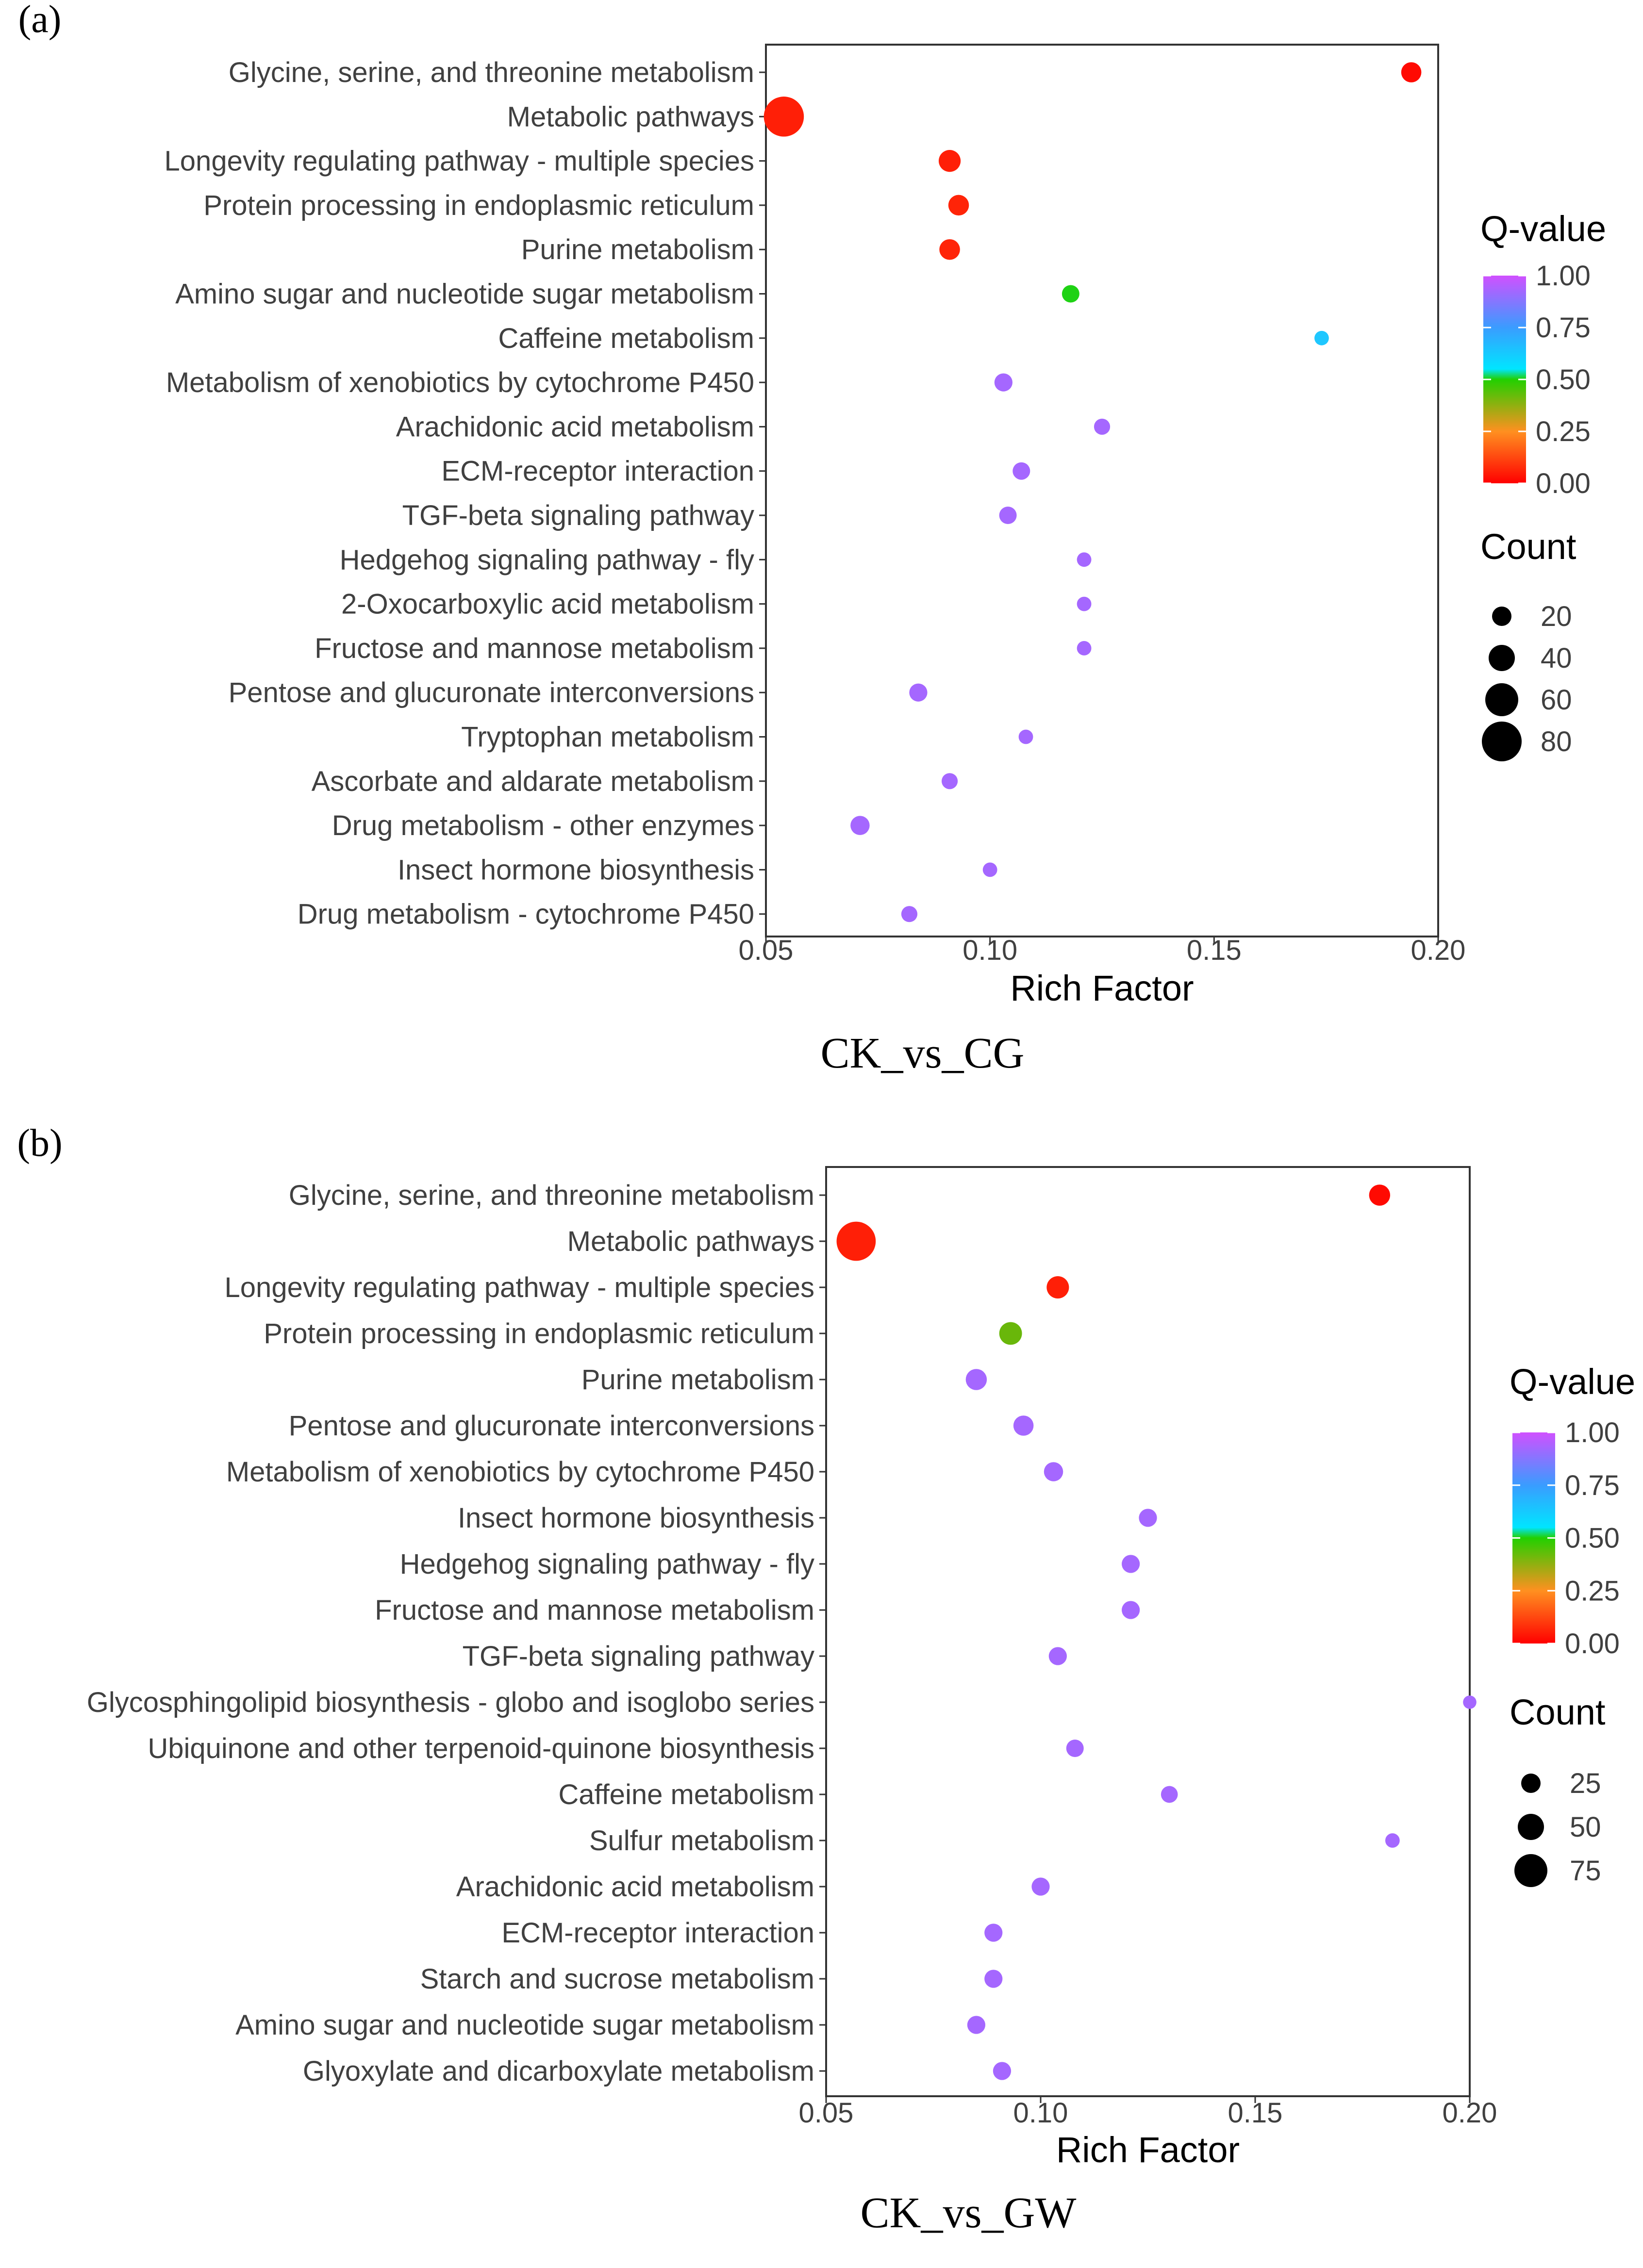 The width and height of the screenshot is (1643, 2268). What do you see at coordinates (607, 1564) in the screenshot?
I see `y-tick-label: Hedgehog signaling pathway - fly` at bounding box center [607, 1564].